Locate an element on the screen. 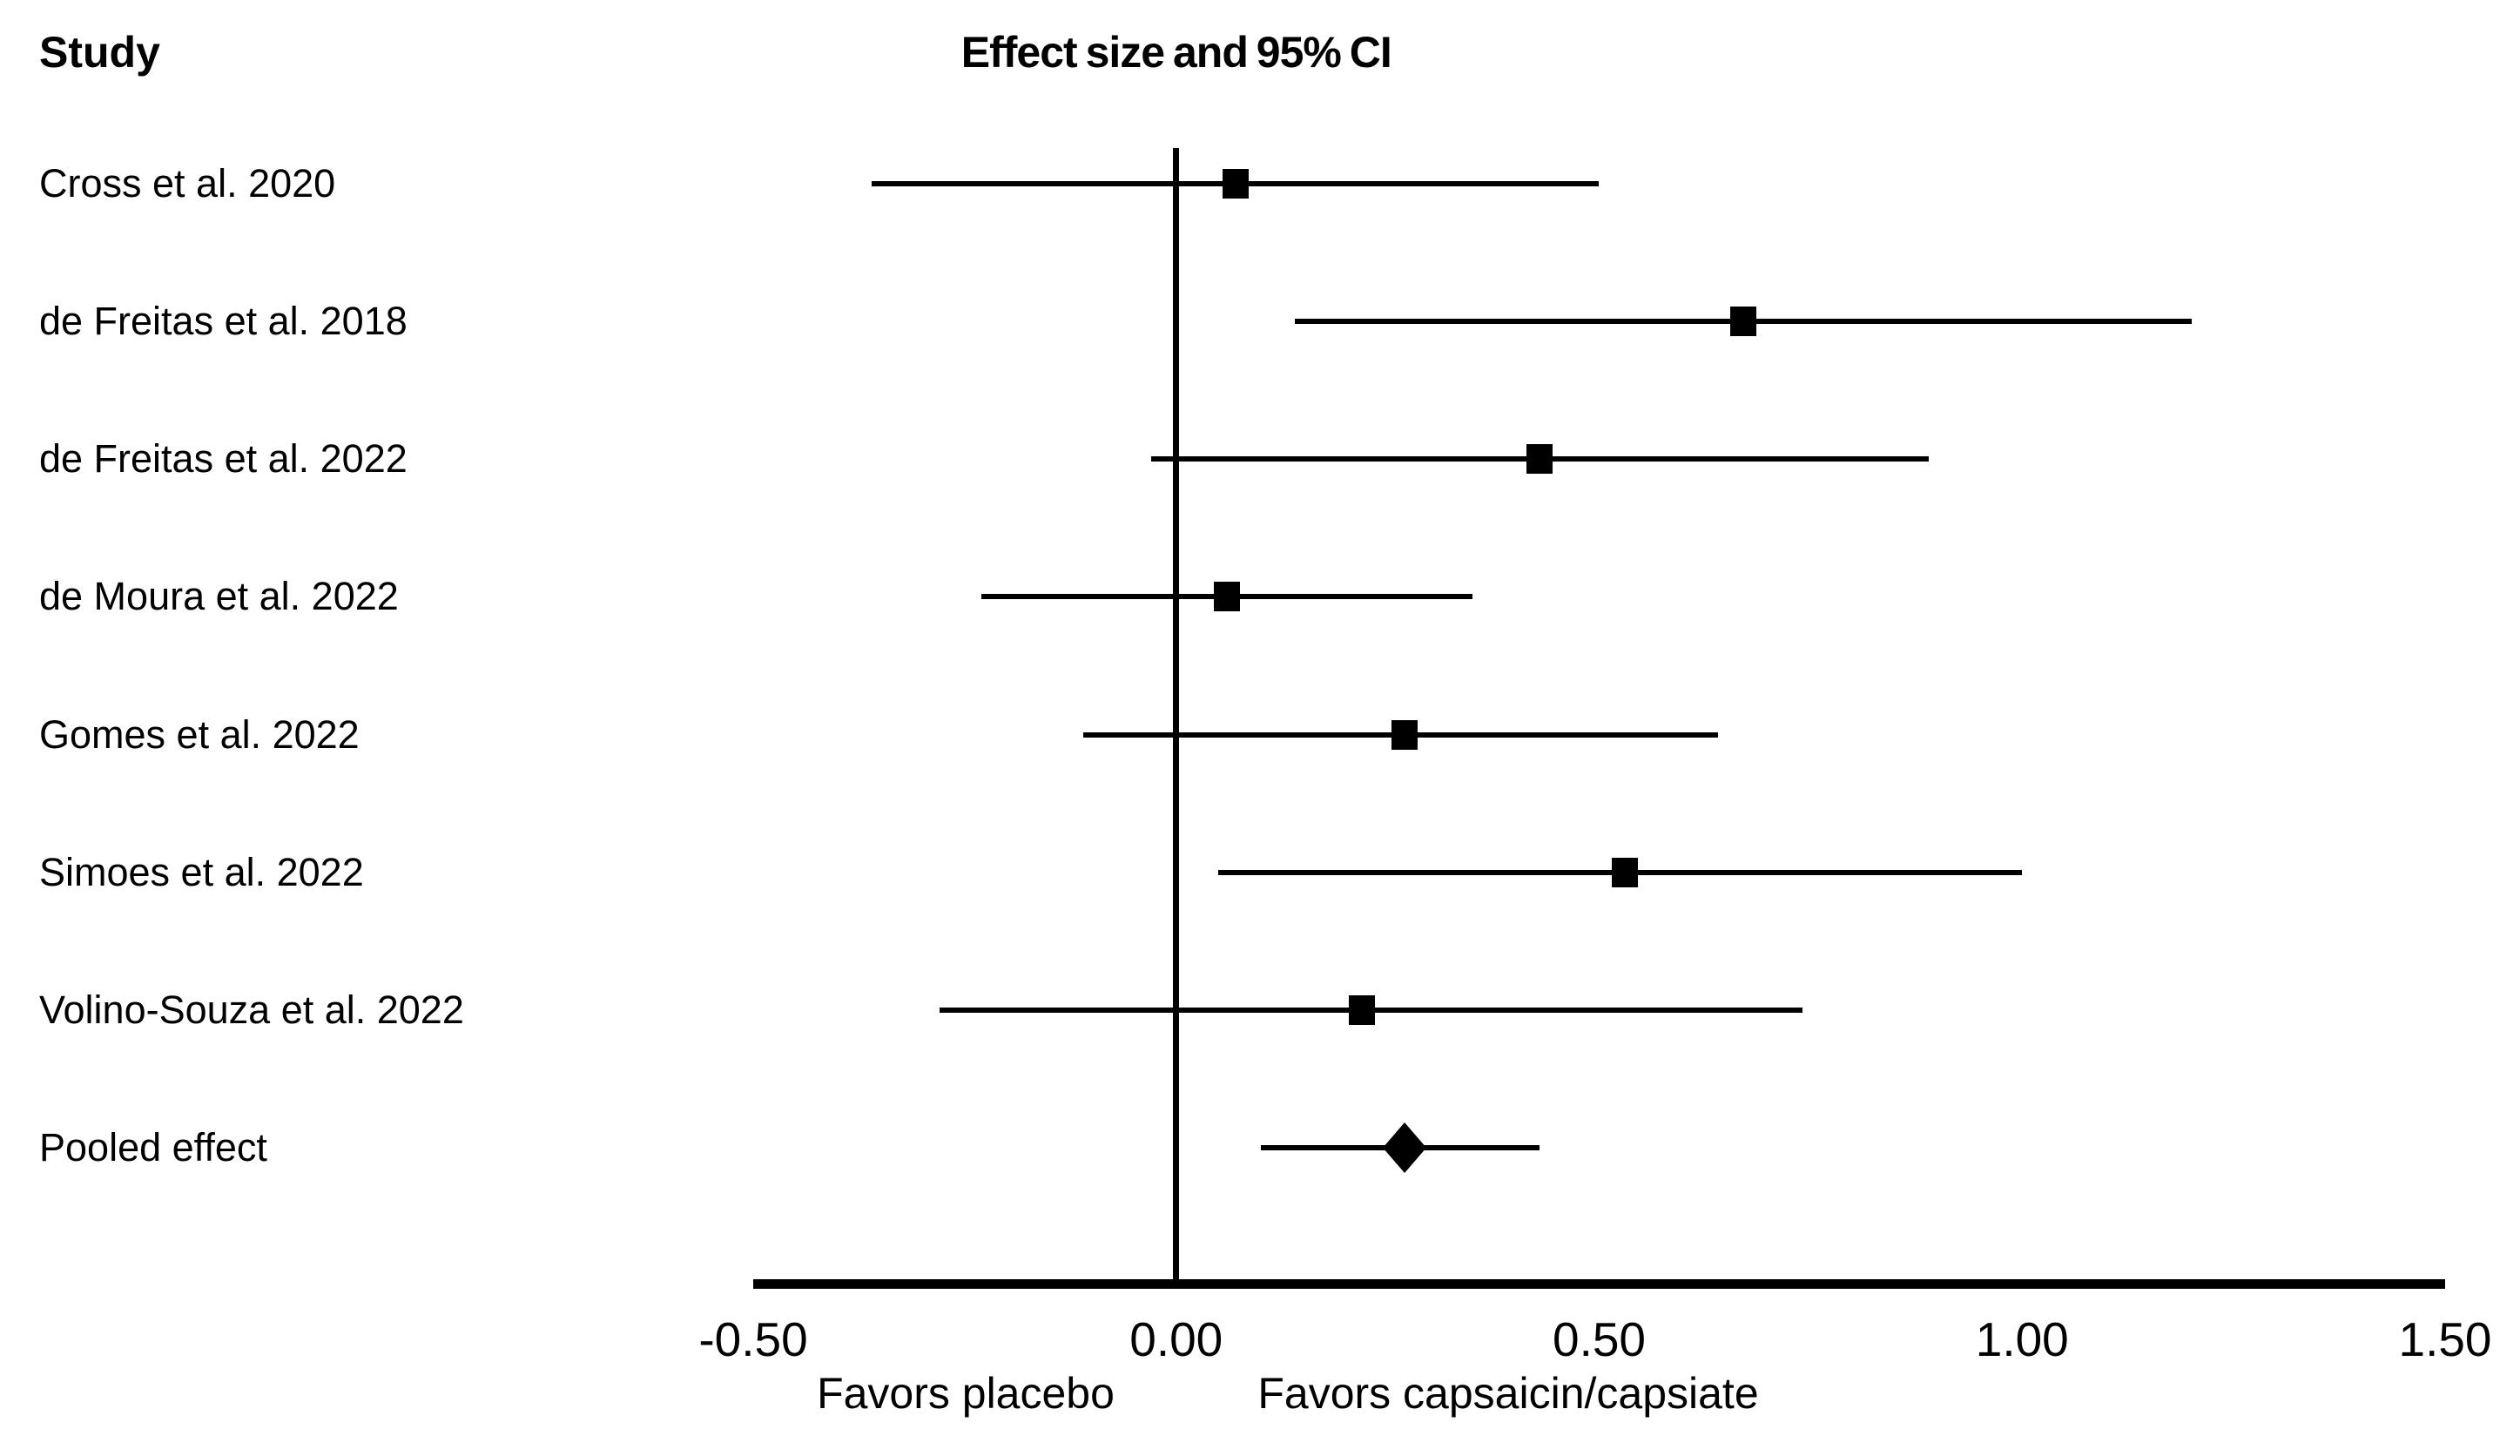 This screenshot has width=2520, height=1456. pooled-effect-diamond is located at coordinates (1405, 1147).